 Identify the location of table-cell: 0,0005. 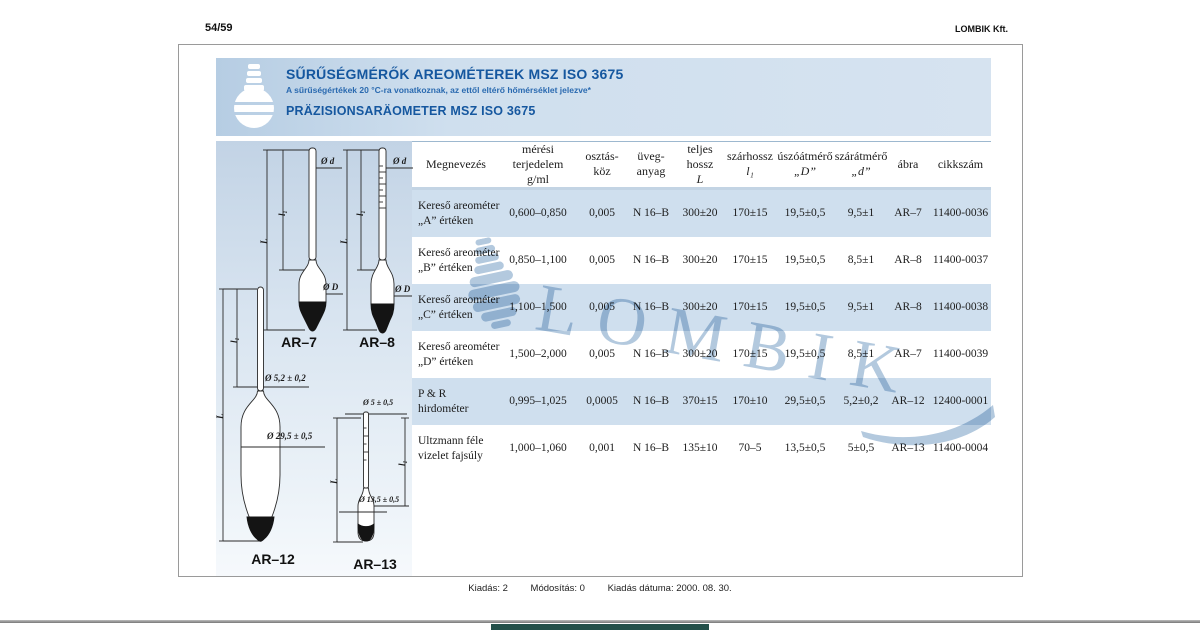
(602, 401).